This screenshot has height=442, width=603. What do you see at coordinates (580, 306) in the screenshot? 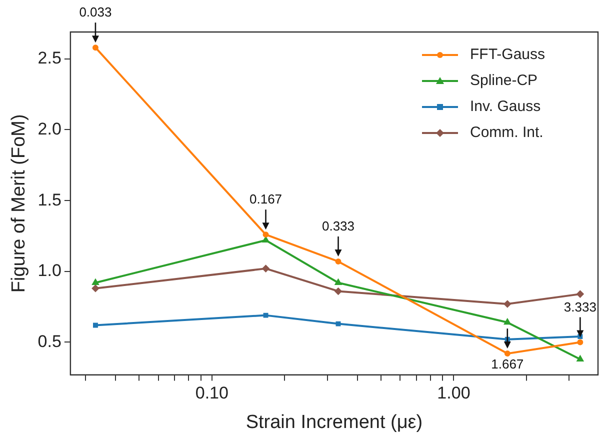
I see `annotation: 3.333` at bounding box center [580, 306].